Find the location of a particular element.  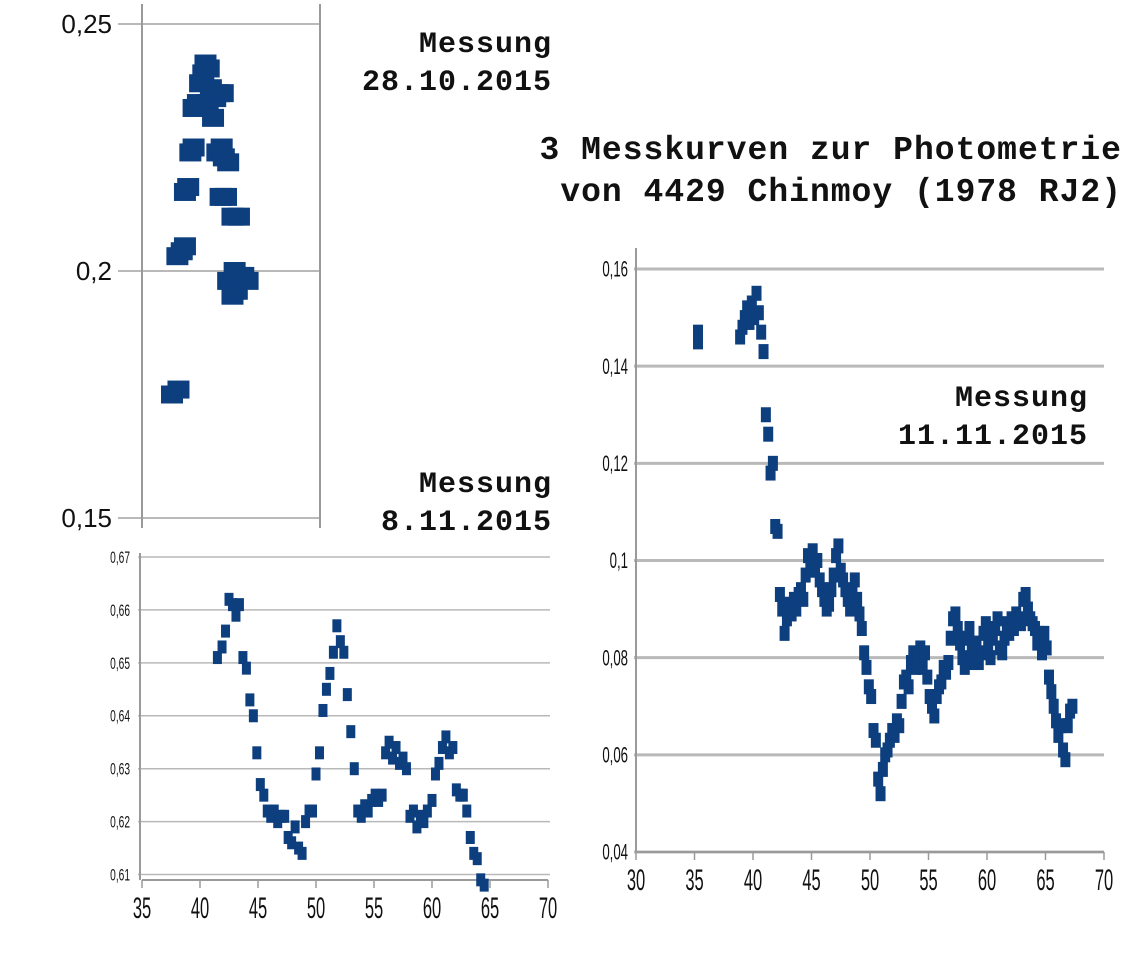

figure-title-line2: von 4429 Chinmoy (1978 RJ2) is located at coordinates (841, 192).